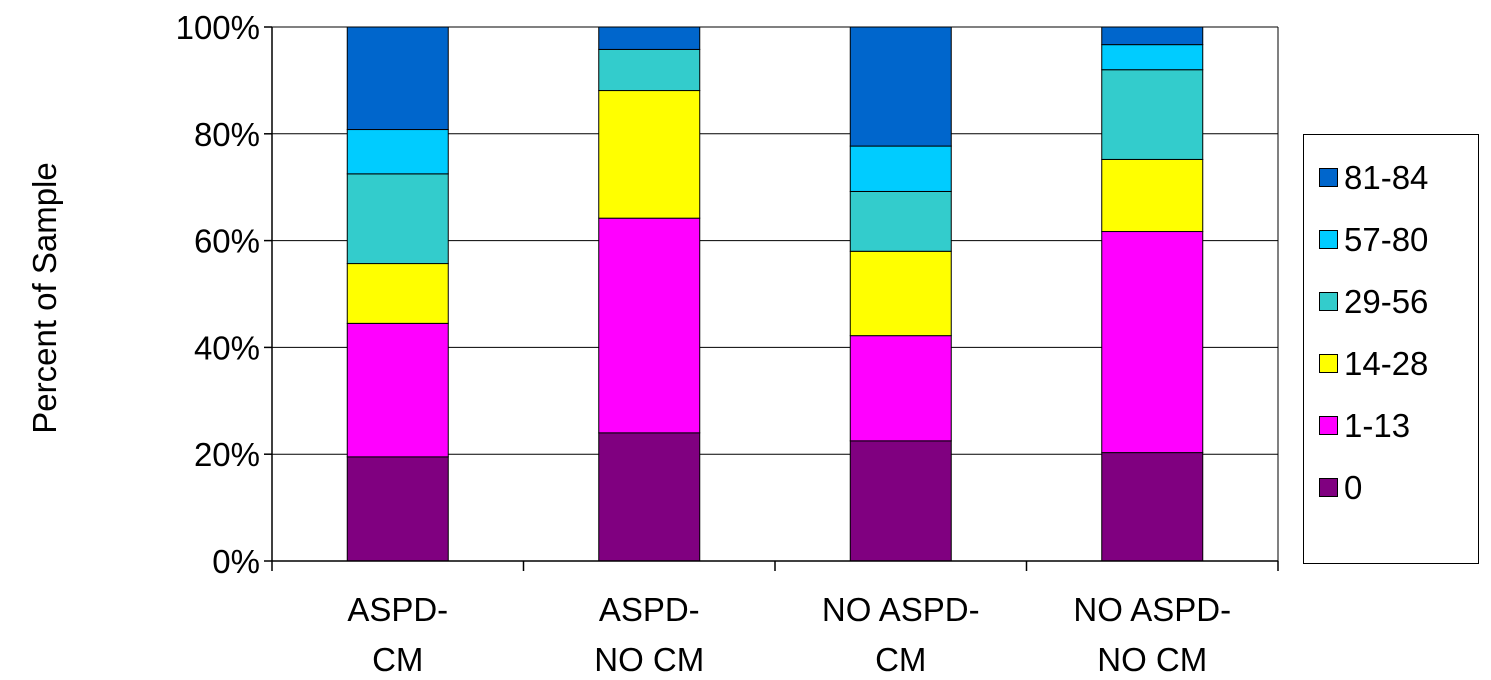 The image size is (1491, 680). Describe the element at coordinates (227, 134) in the screenshot. I see `y-tick-label: 80%` at that location.